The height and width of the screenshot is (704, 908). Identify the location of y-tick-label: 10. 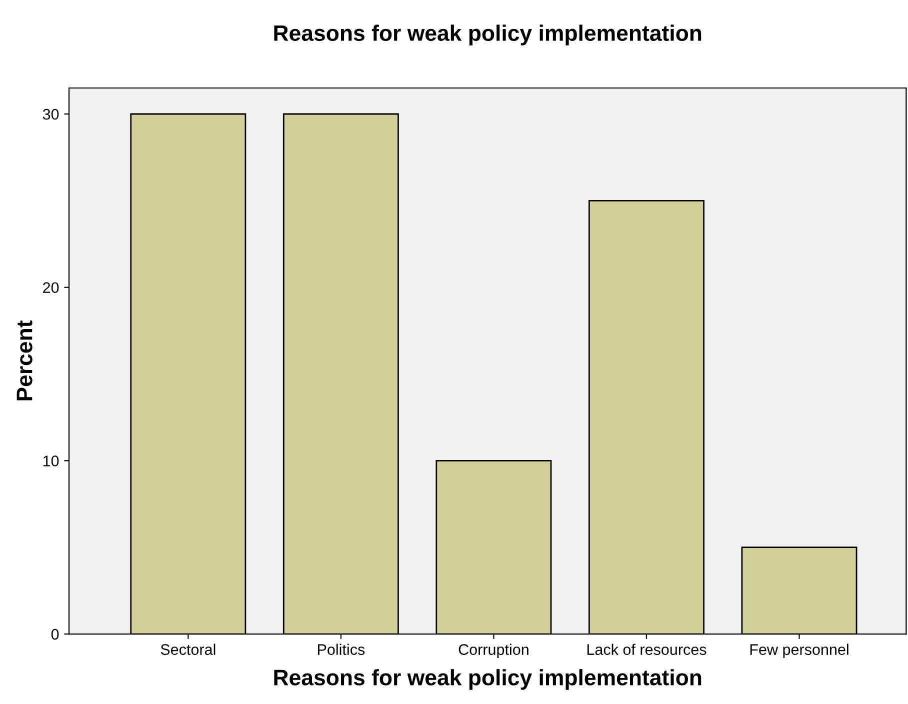
(51, 461).